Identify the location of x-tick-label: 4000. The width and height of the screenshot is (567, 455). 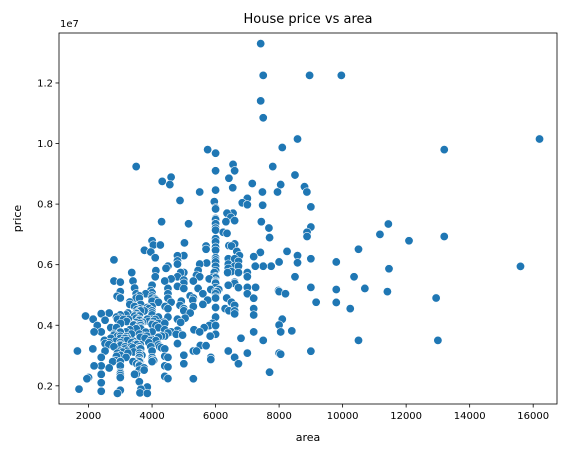
(151, 416).